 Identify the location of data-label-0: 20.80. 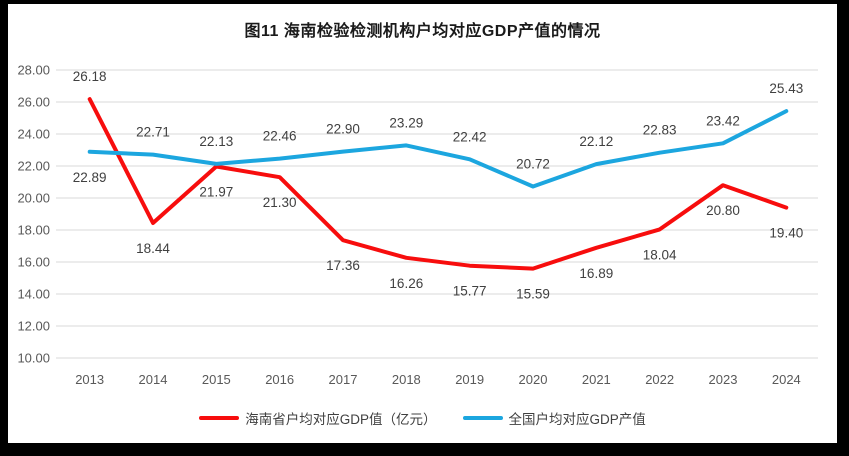
(723, 210).